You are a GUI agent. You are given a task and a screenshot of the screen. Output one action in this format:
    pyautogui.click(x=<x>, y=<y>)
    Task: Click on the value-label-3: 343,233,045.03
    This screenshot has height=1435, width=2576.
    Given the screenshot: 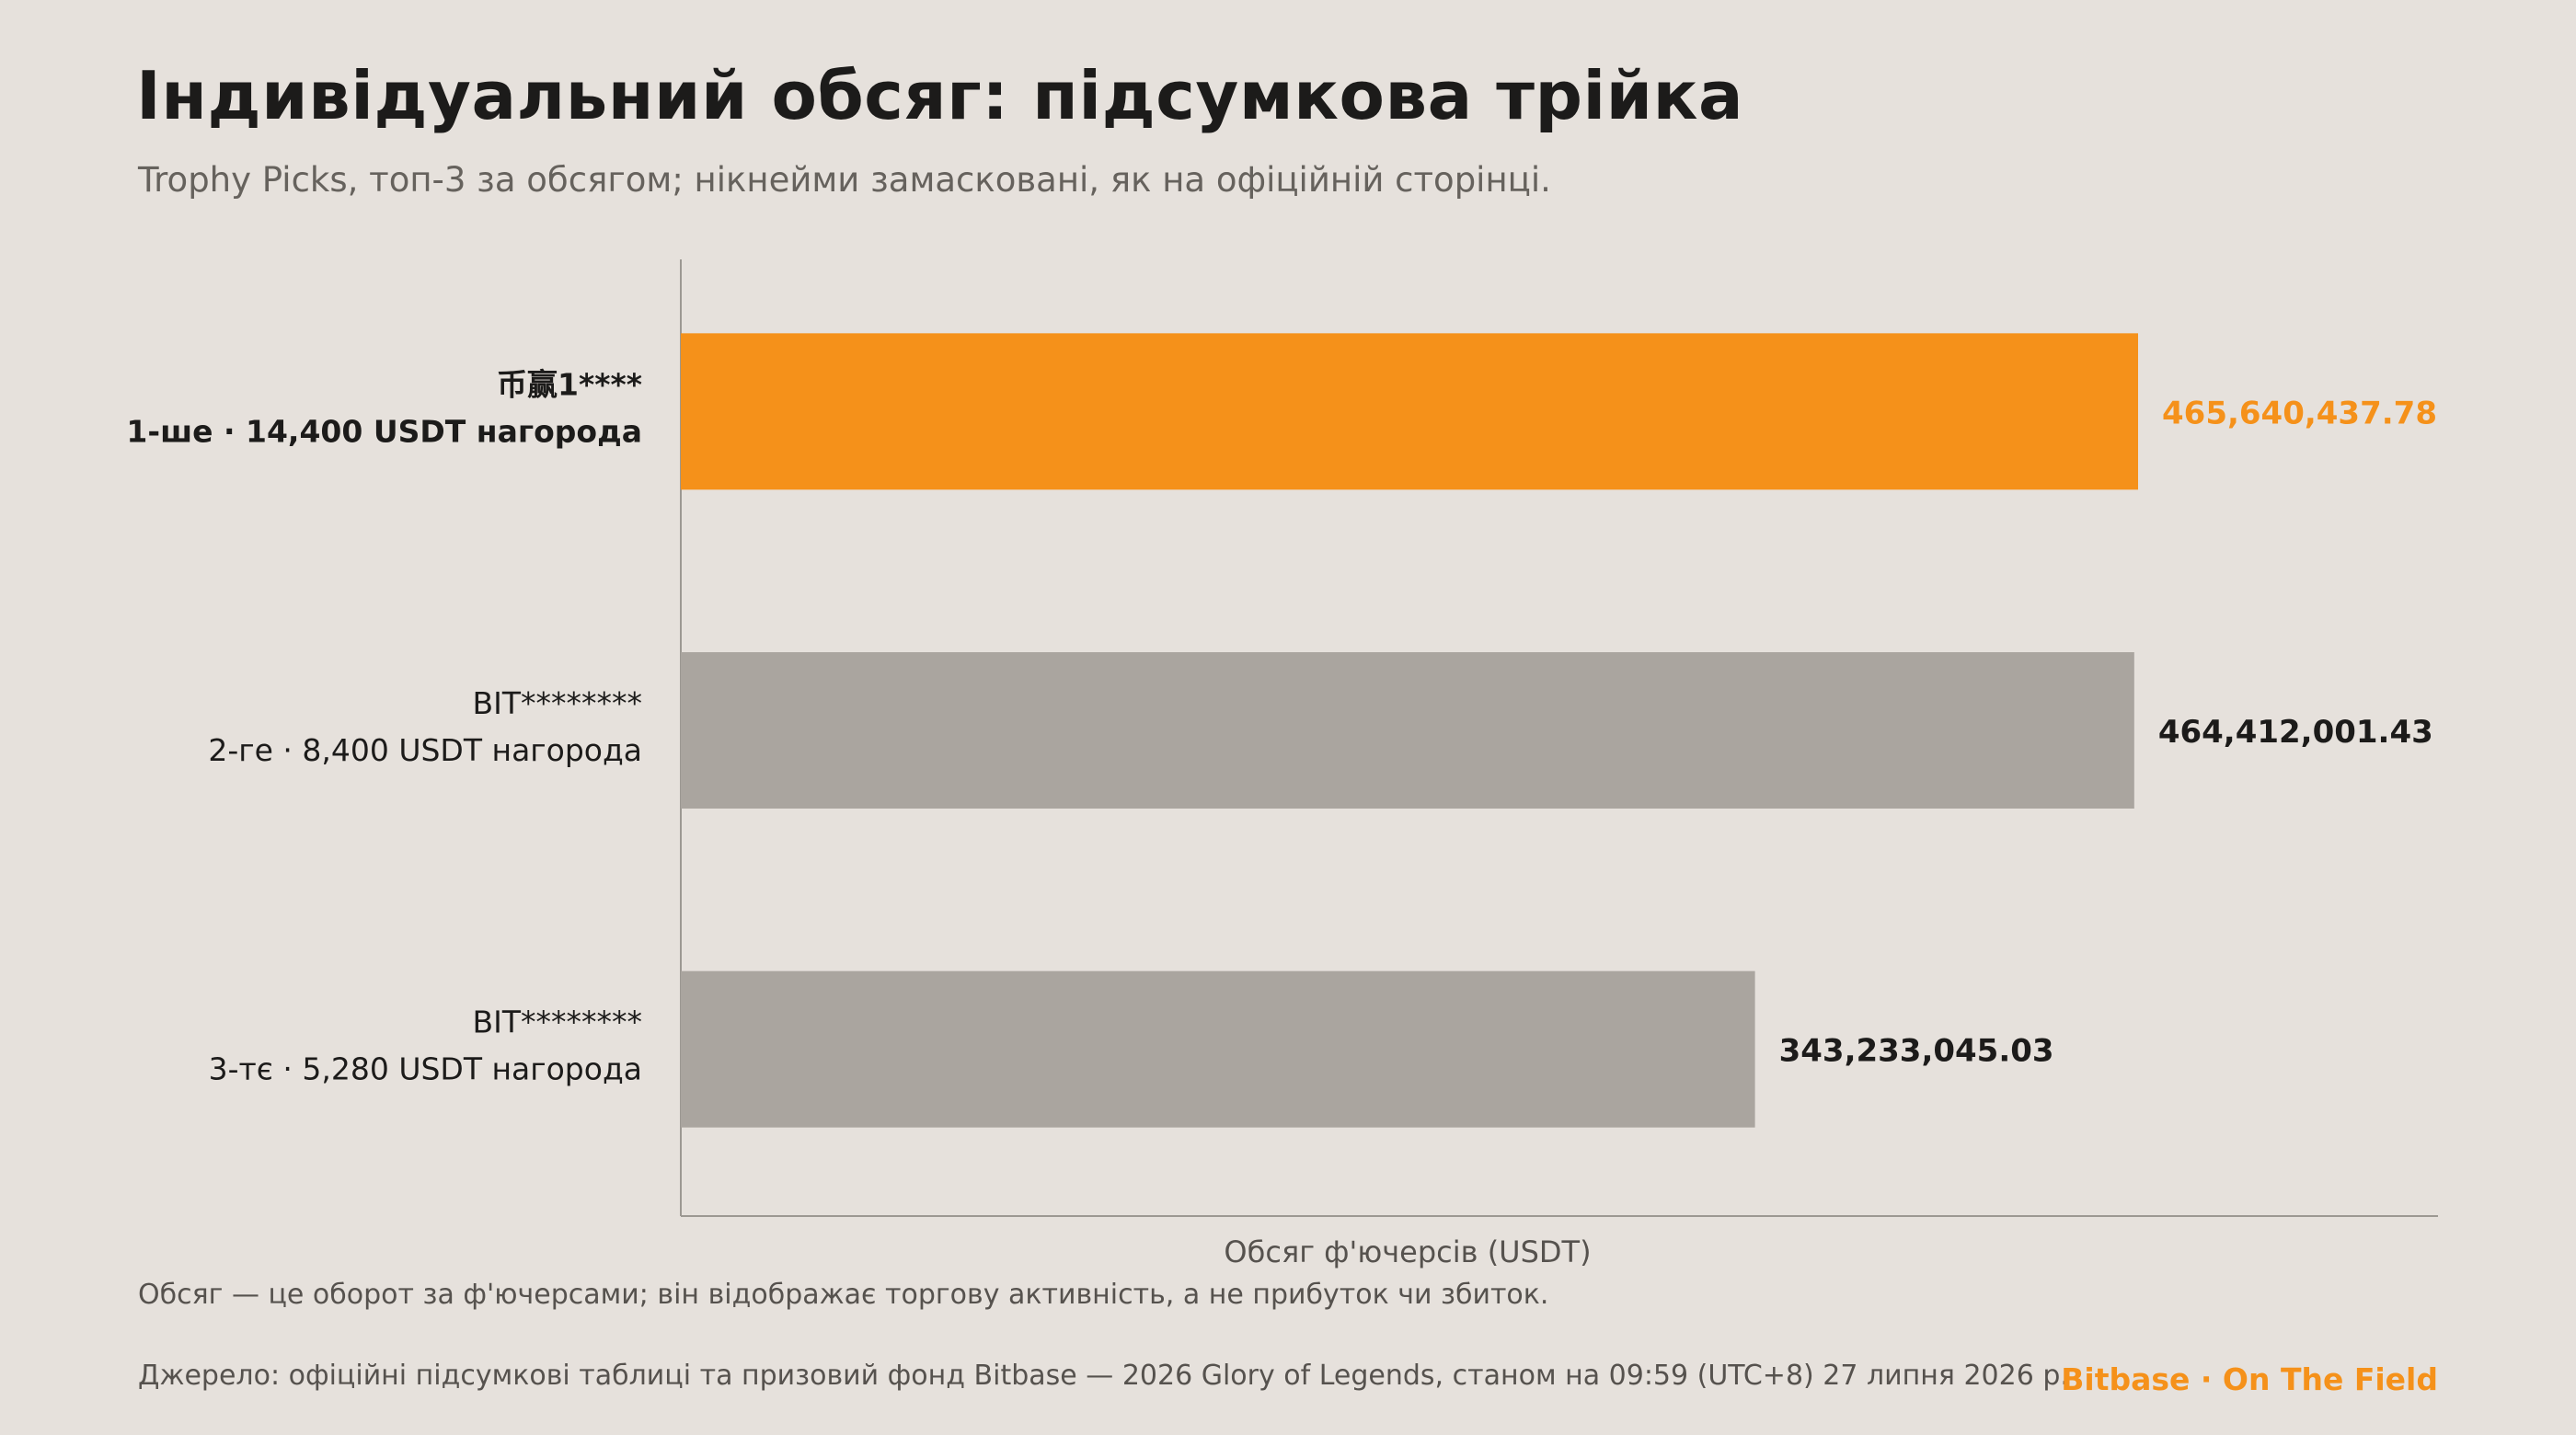 What is the action you would take?
    pyautogui.click(x=1916, y=1051)
    